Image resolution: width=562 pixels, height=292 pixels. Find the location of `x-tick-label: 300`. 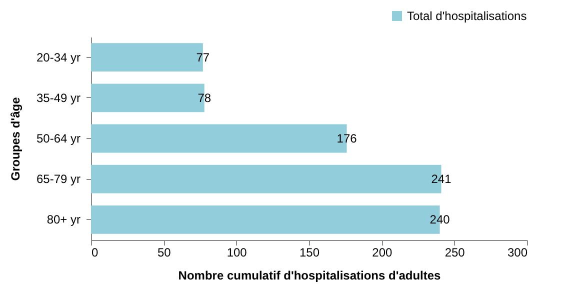

x-tick-label: 300 is located at coordinates (517, 253).